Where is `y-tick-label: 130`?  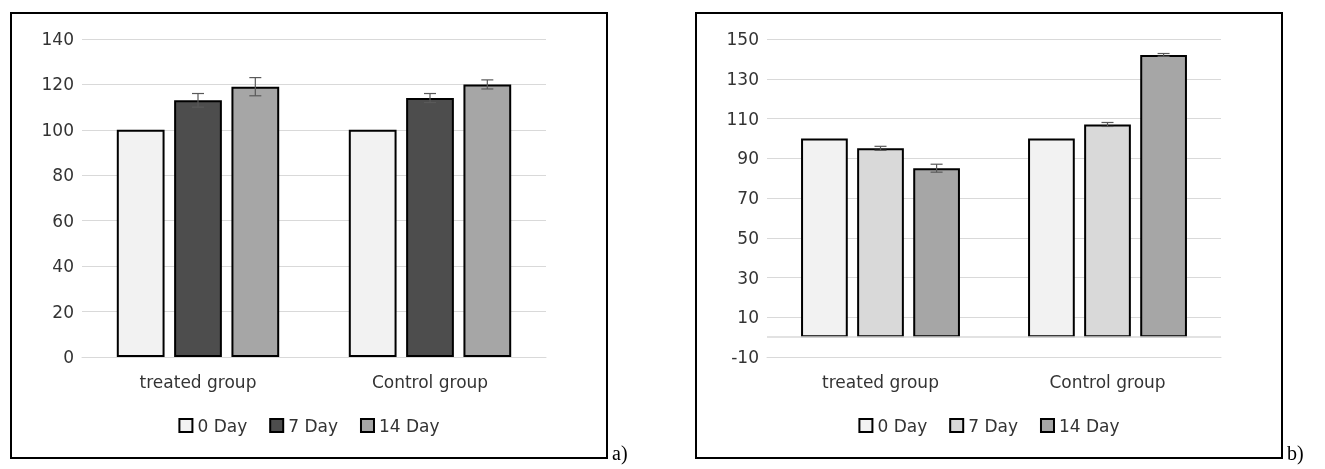 y-tick-label: 130 is located at coordinates (742, 78).